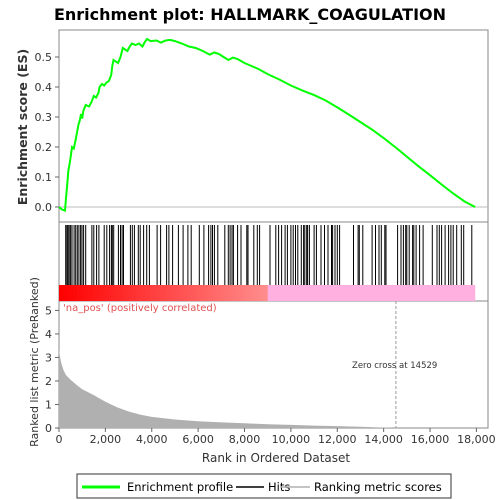 The image size is (500, 500). Describe the element at coordinates (245, 439) in the screenshot. I see `x-tick-label: 8,000` at that location.